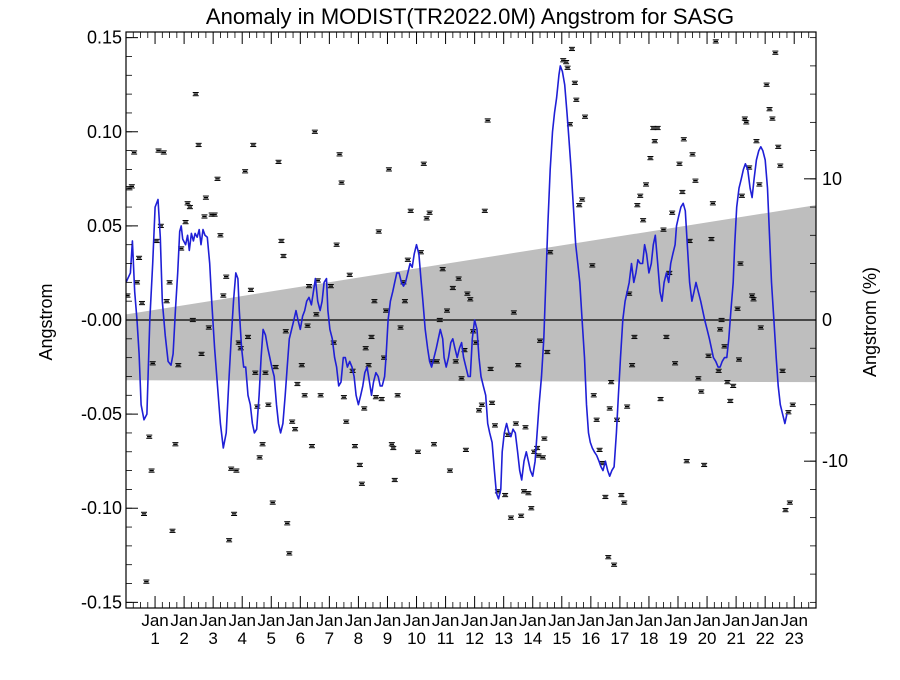 The width and height of the screenshot is (900, 680). I want to click on y-tick-label: 0.10, so click(104, 132).